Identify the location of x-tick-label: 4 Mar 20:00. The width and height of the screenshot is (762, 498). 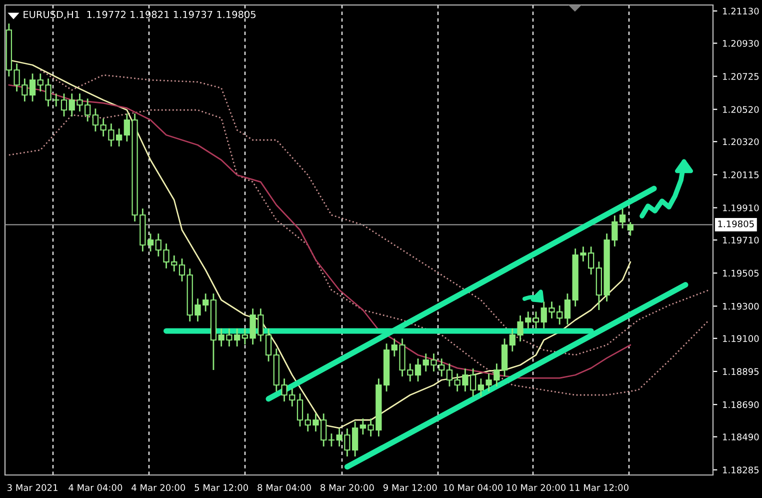
(159, 488).